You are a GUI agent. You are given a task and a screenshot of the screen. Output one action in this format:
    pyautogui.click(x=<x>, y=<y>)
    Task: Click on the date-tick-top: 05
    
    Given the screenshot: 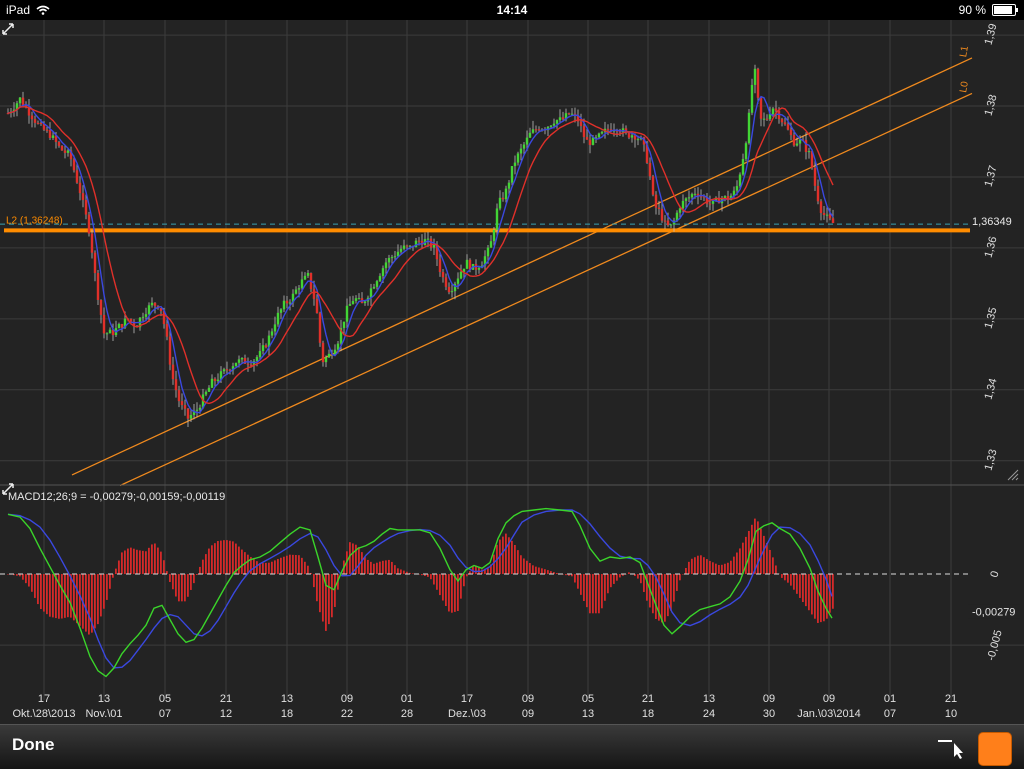 What is the action you would take?
    pyautogui.click(x=165, y=699)
    